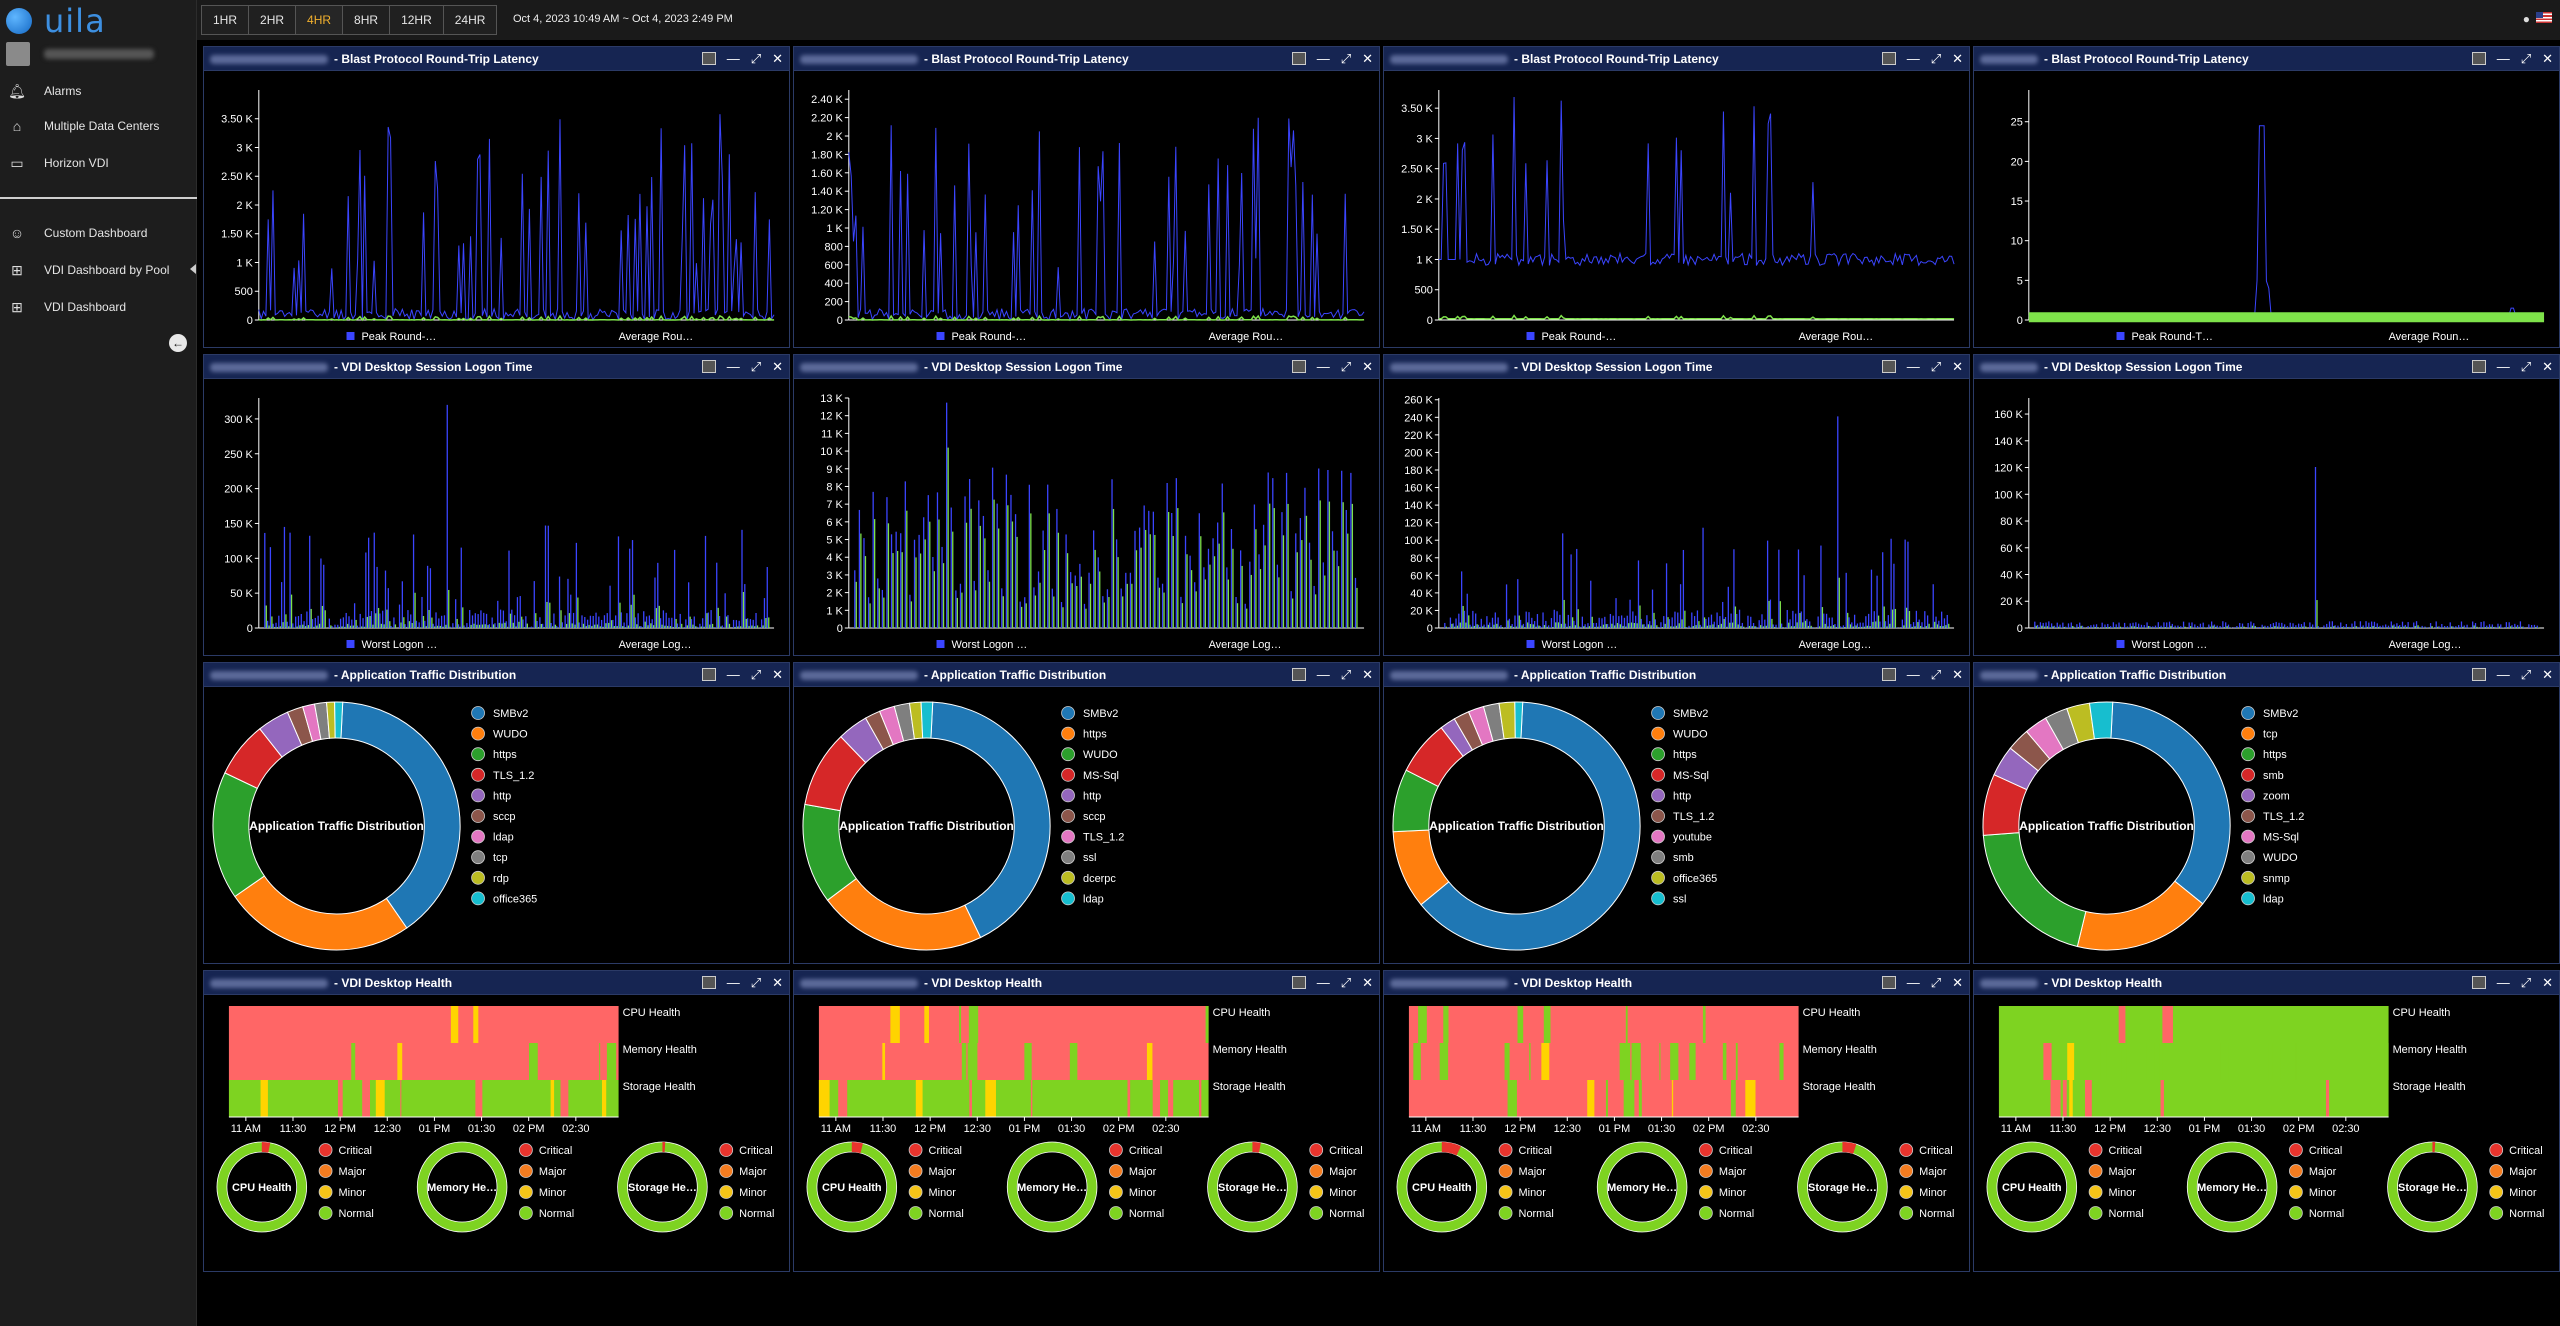 This screenshot has height=1326, width=2560. I want to click on sidebar-item-horizon-vdi: ▭ Horizon VDI, so click(98, 163).